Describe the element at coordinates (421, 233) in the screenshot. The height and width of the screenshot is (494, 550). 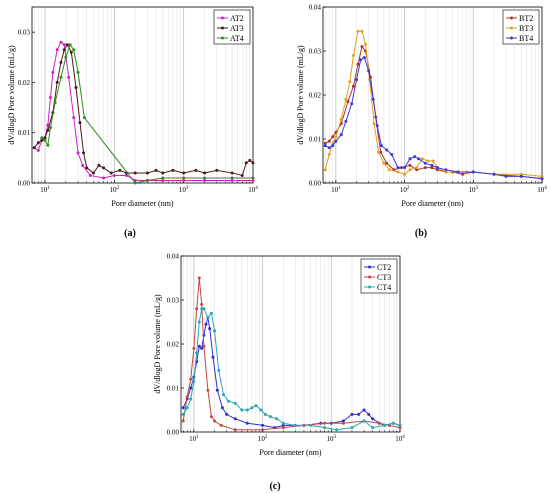
I see `panel-label: (b)` at that location.